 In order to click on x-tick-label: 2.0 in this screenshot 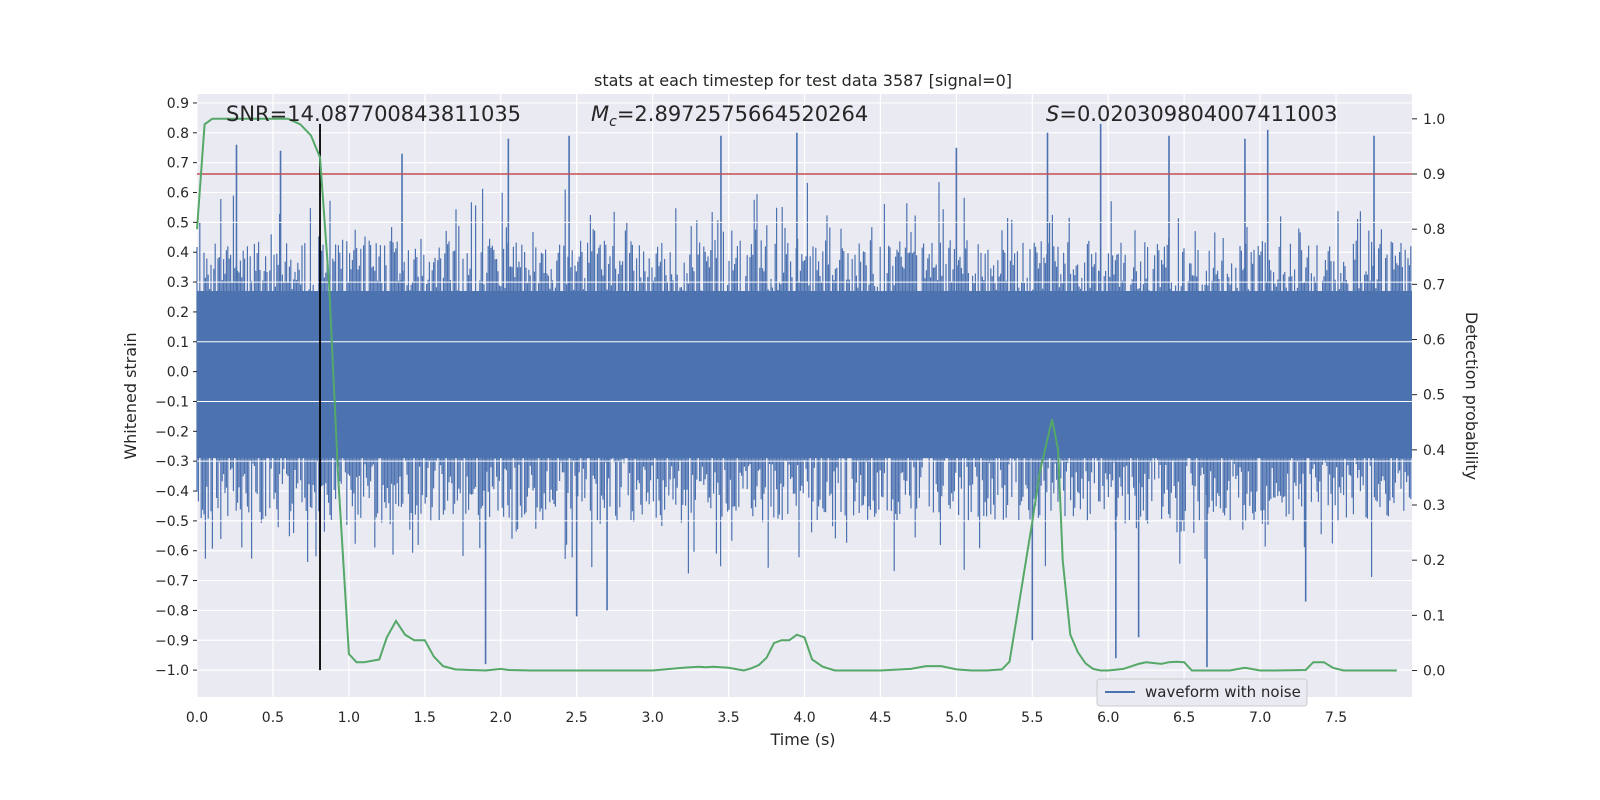, I will do `click(501, 718)`.